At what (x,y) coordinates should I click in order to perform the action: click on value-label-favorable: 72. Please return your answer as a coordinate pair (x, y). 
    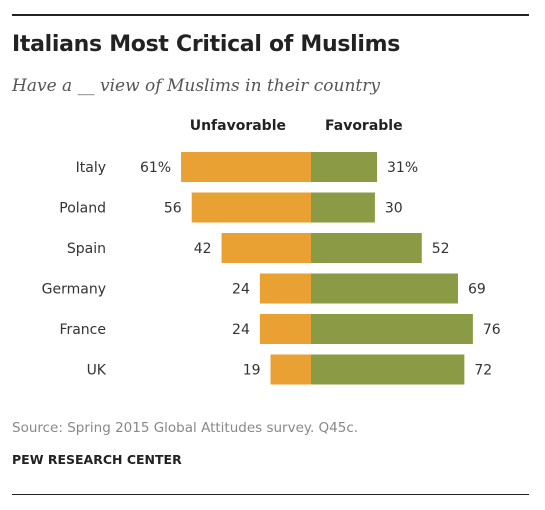
    Looking at the image, I should click on (483, 371).